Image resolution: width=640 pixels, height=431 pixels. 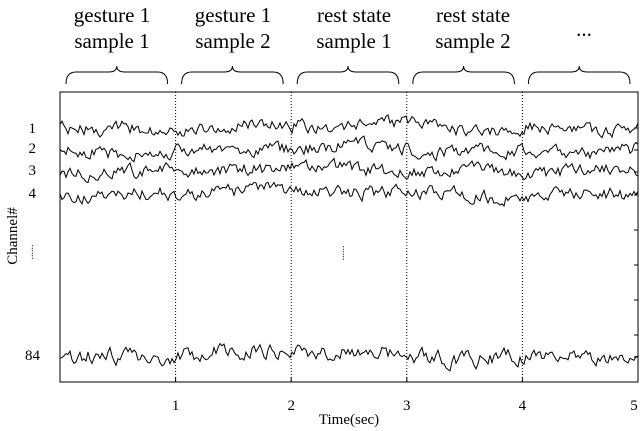 What do you see at coordinates (634, 406) in the screenshot?
I see `x-tick-label-5: 5` at bounding box center [634, 406].